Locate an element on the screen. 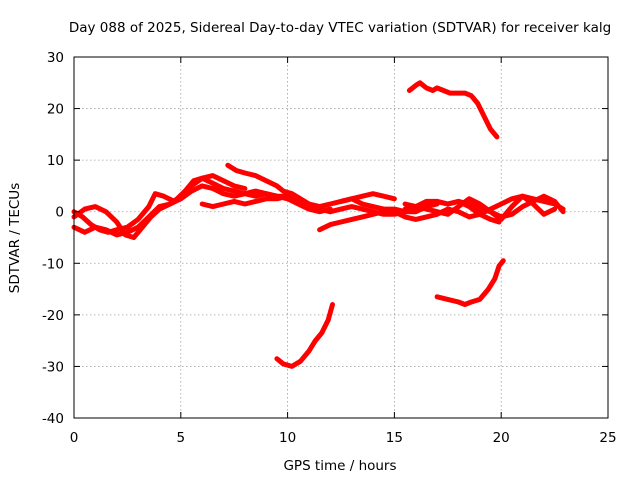 This screenshot has height=480, width=640. x-tick-label: 0 is located at coordinates (74, 438).